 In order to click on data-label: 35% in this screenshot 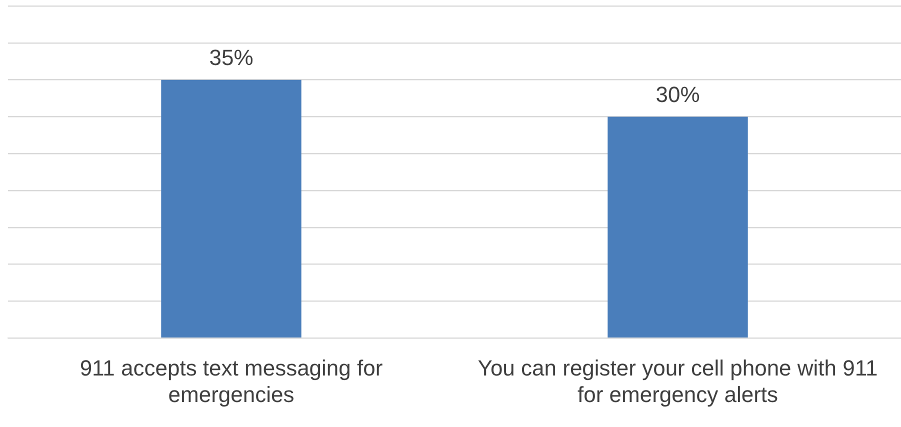, I will do `click(231, 57)`.